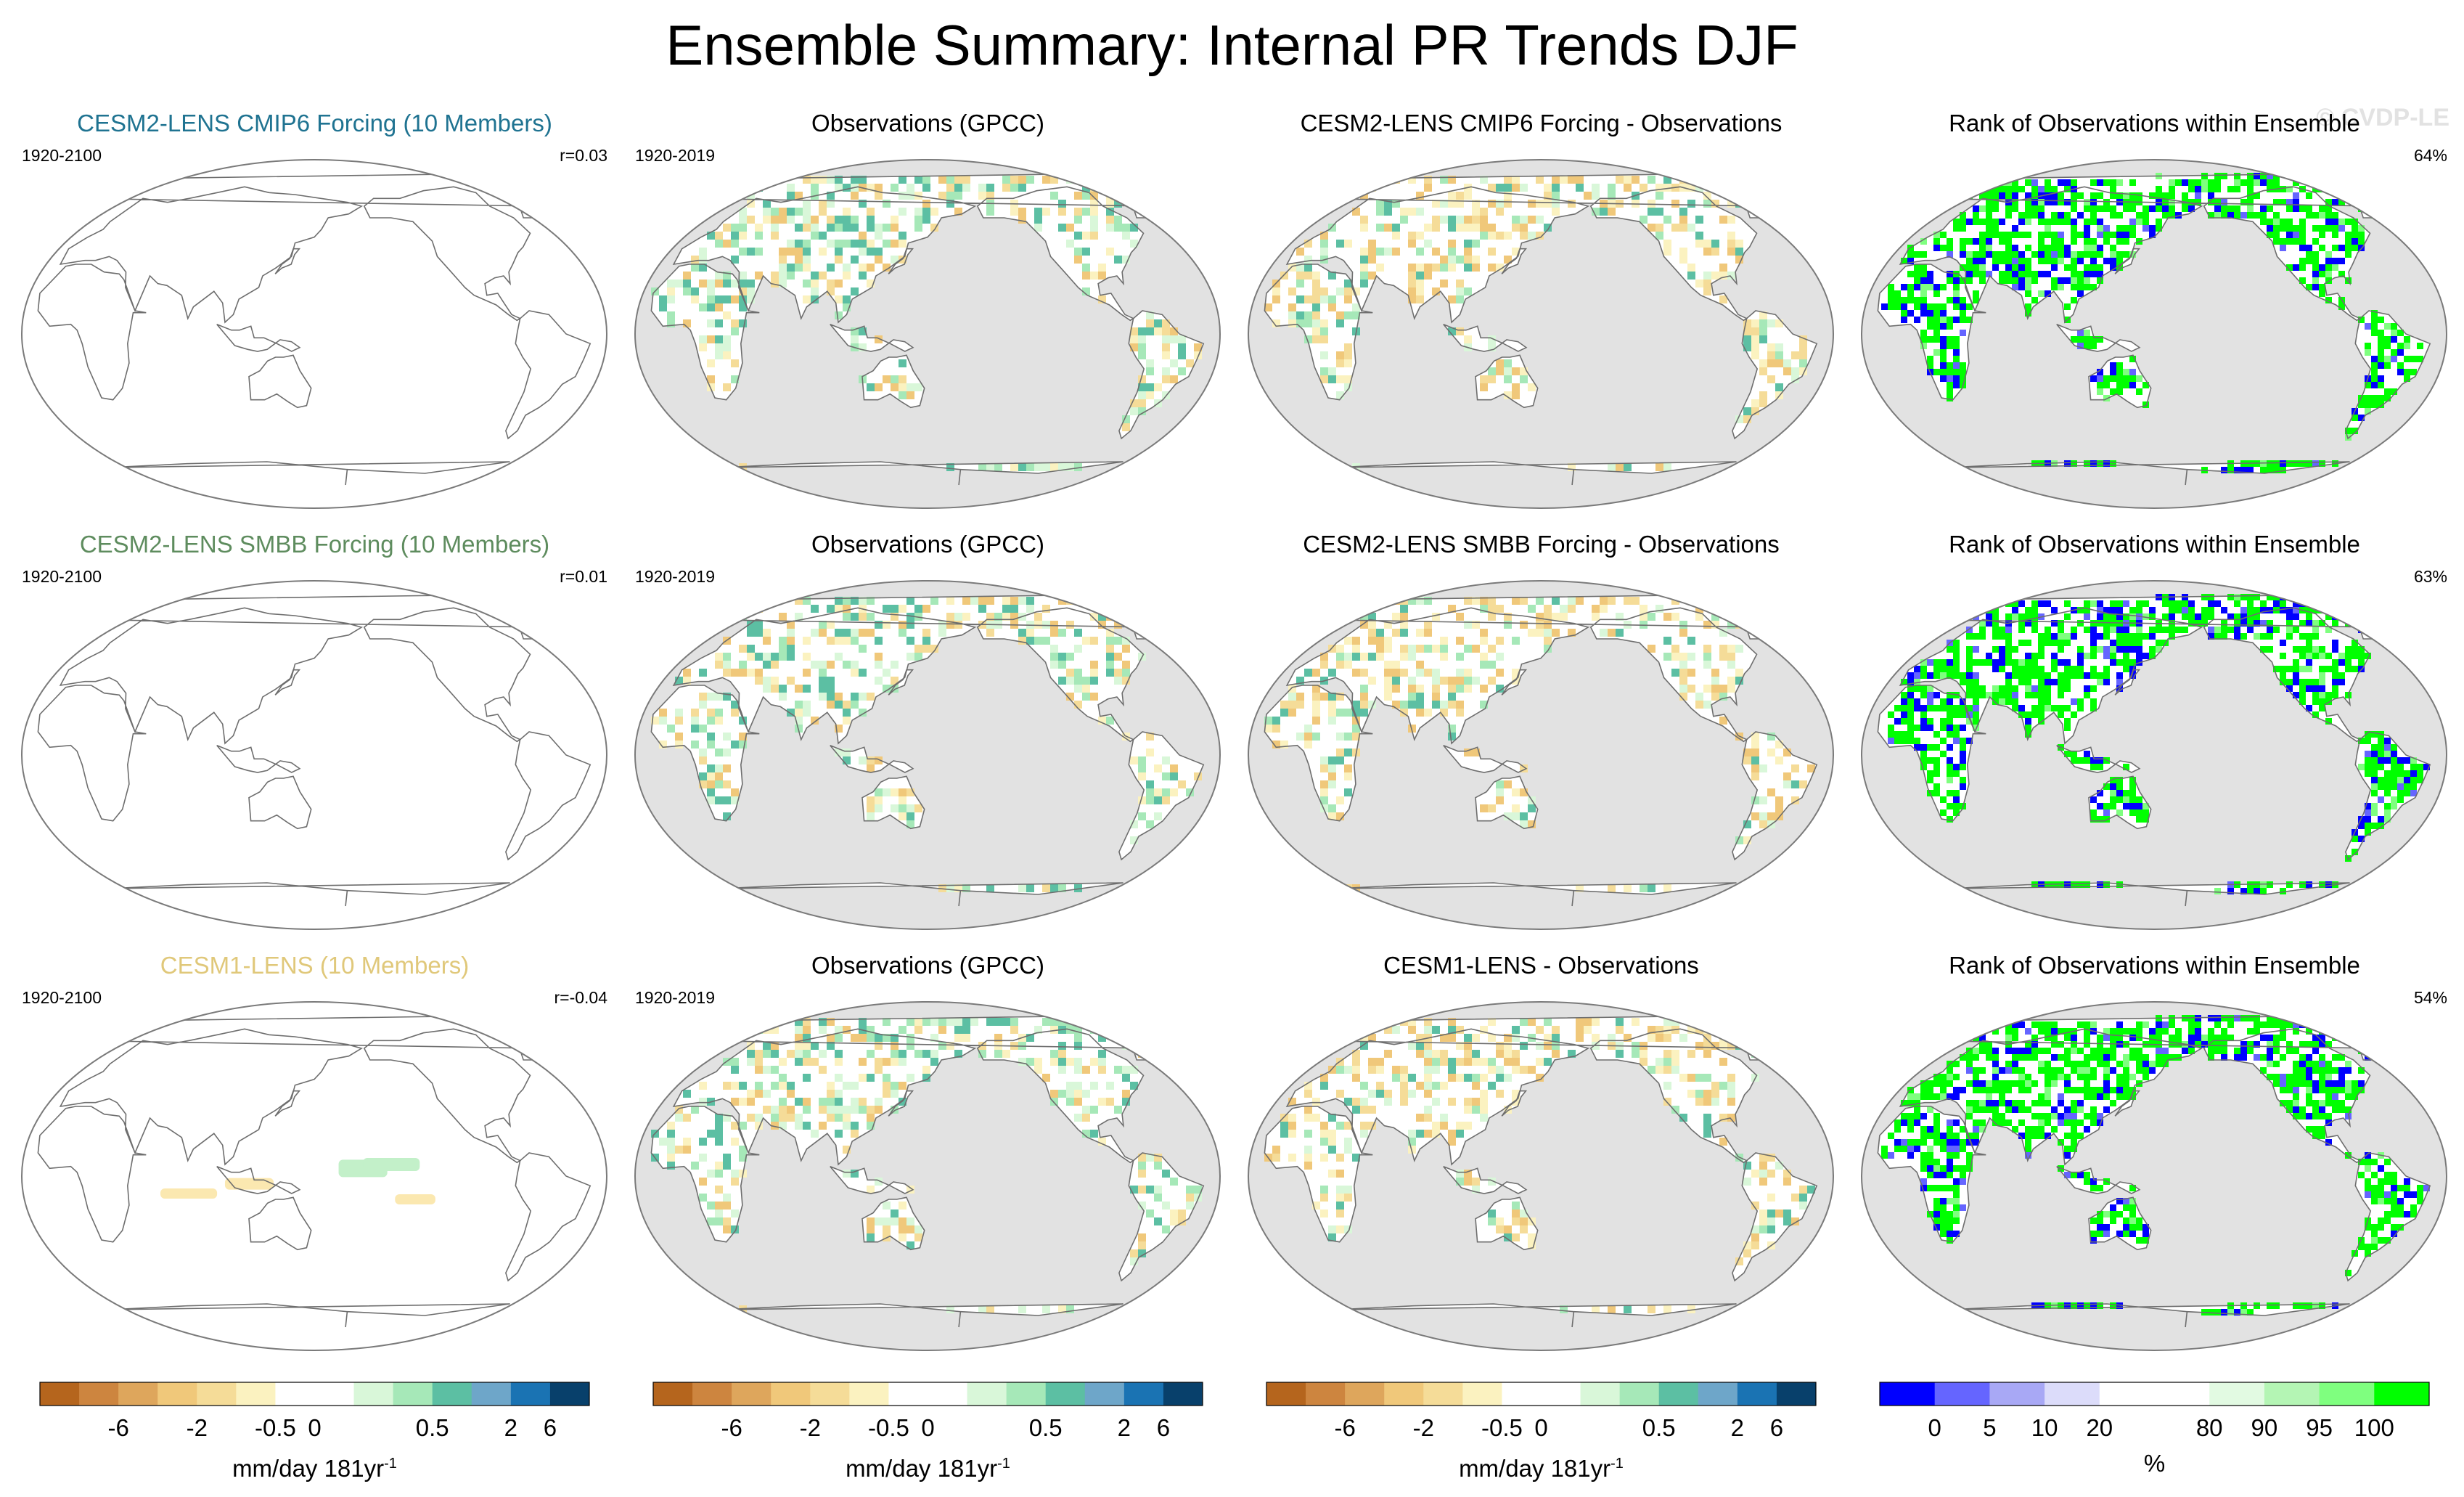 This screenshot has width=2464, height=1497. What do you see at coordinates (314, 123) in the screenshot?
I see `panel-title: CESM2-LENS CMIP6 Forcing (10 Members)` at bounding box center [314, 123].